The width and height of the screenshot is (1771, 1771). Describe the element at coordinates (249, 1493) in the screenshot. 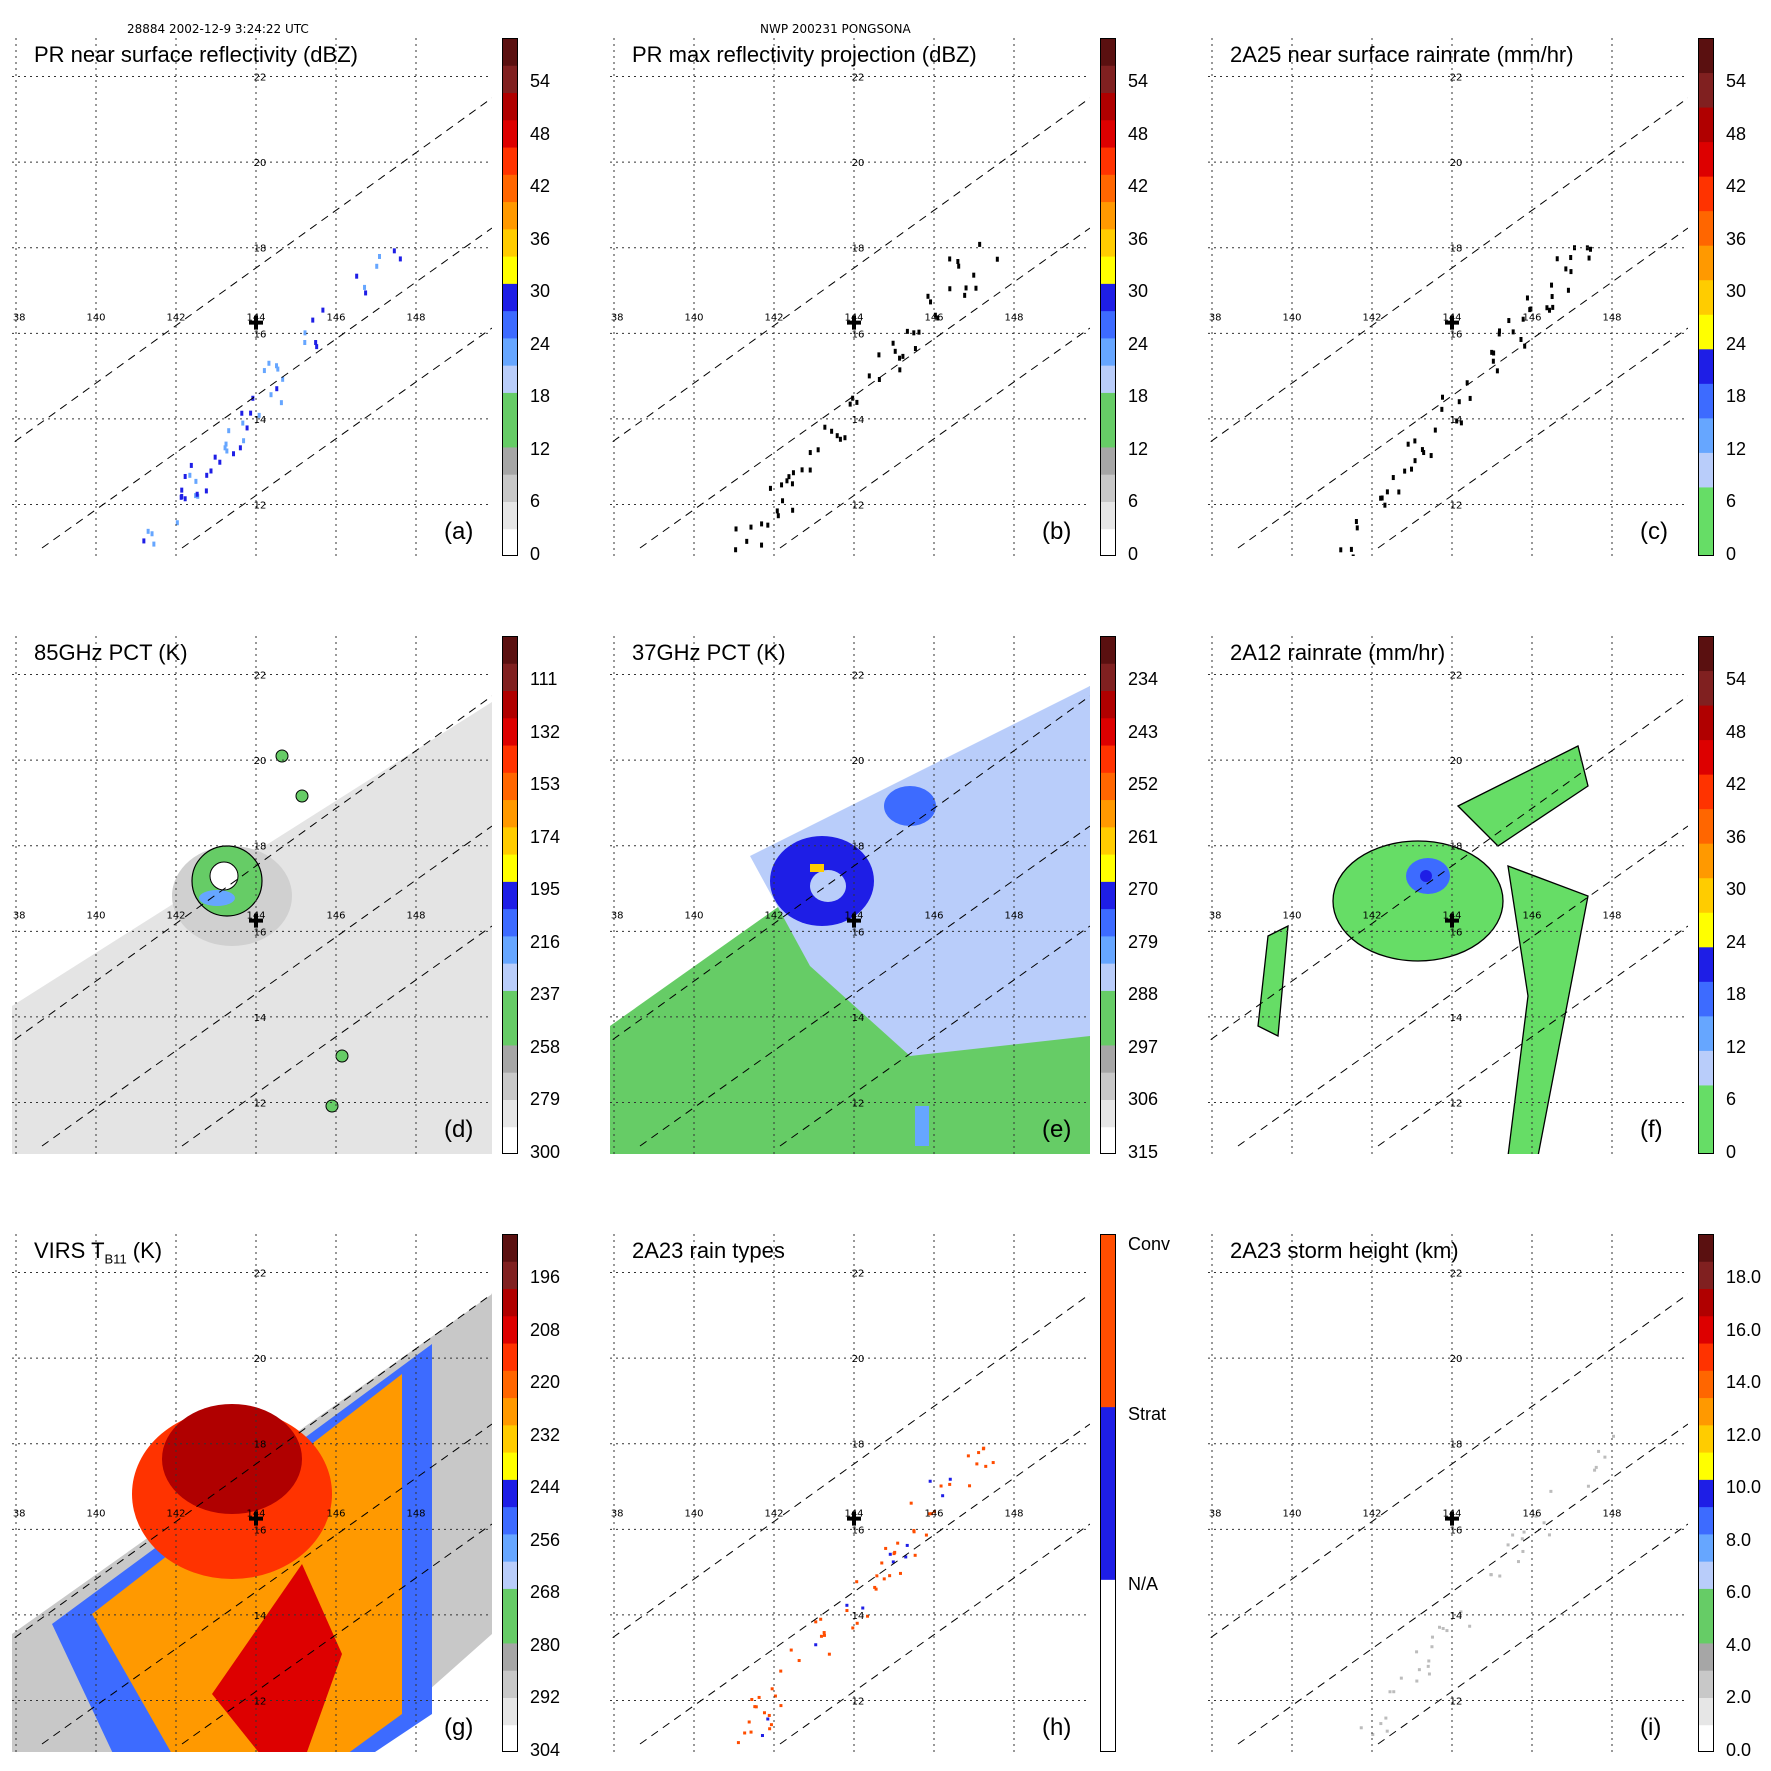

I see `map-g: 138140142144146148121416182022` at that location.